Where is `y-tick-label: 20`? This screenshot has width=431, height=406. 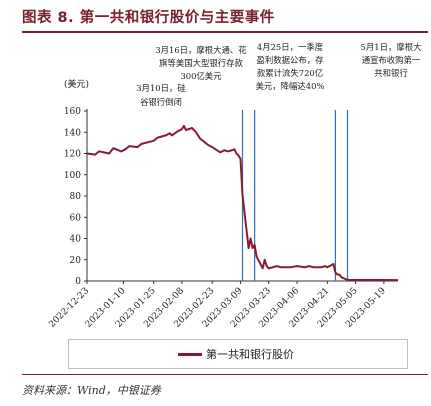
y-tick-label: 20 is located at coordinates (76, 261).